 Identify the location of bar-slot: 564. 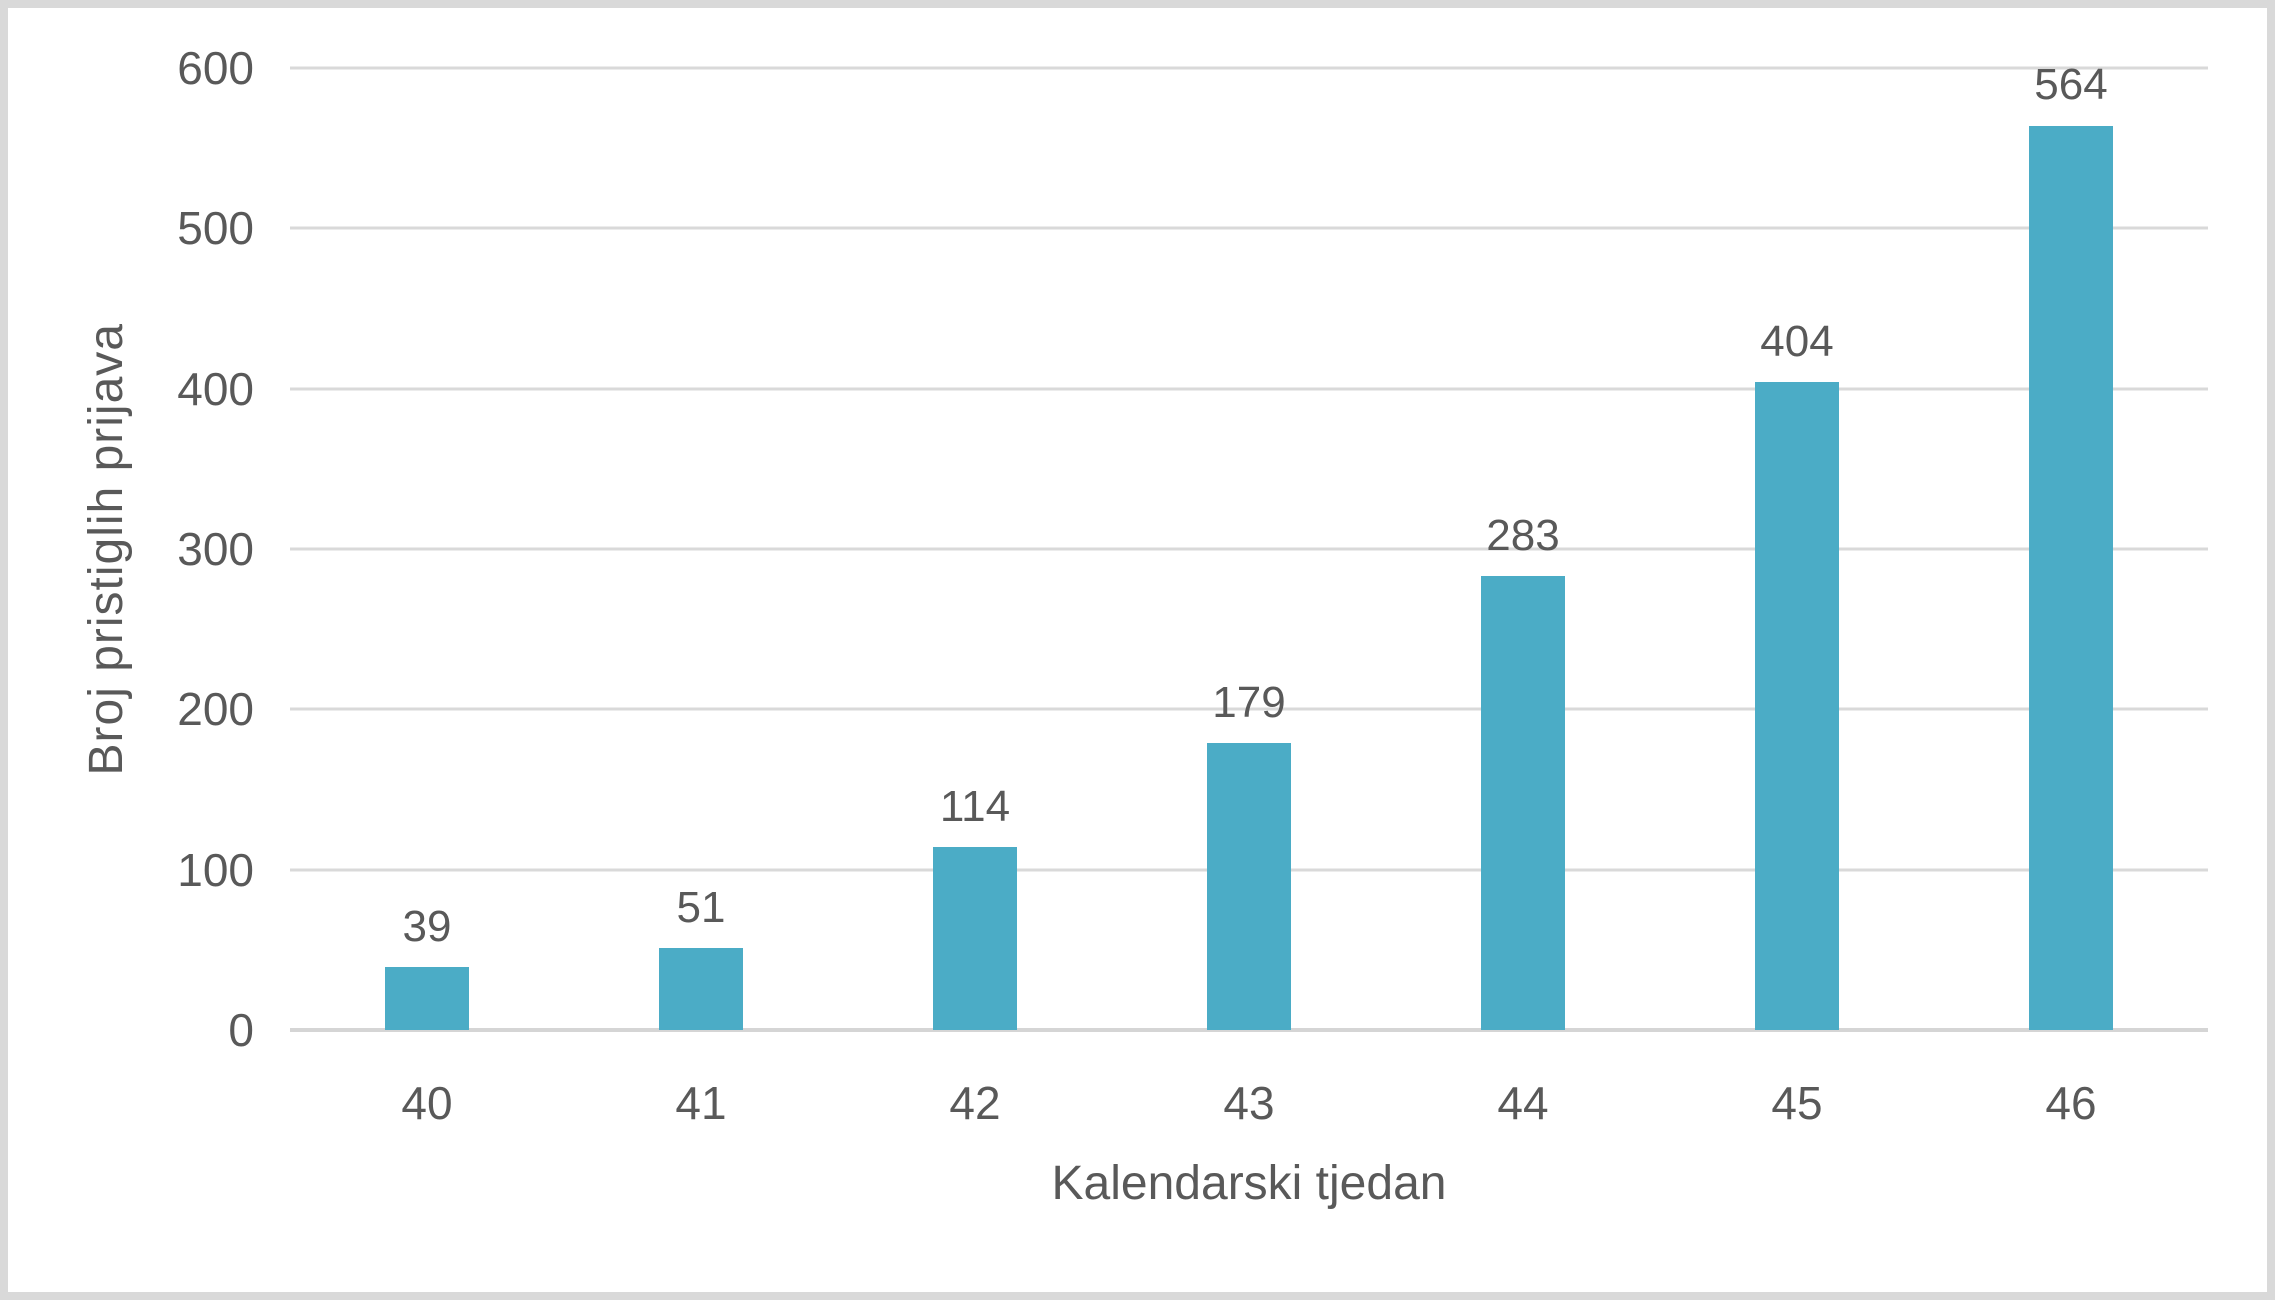
(2071, 545).